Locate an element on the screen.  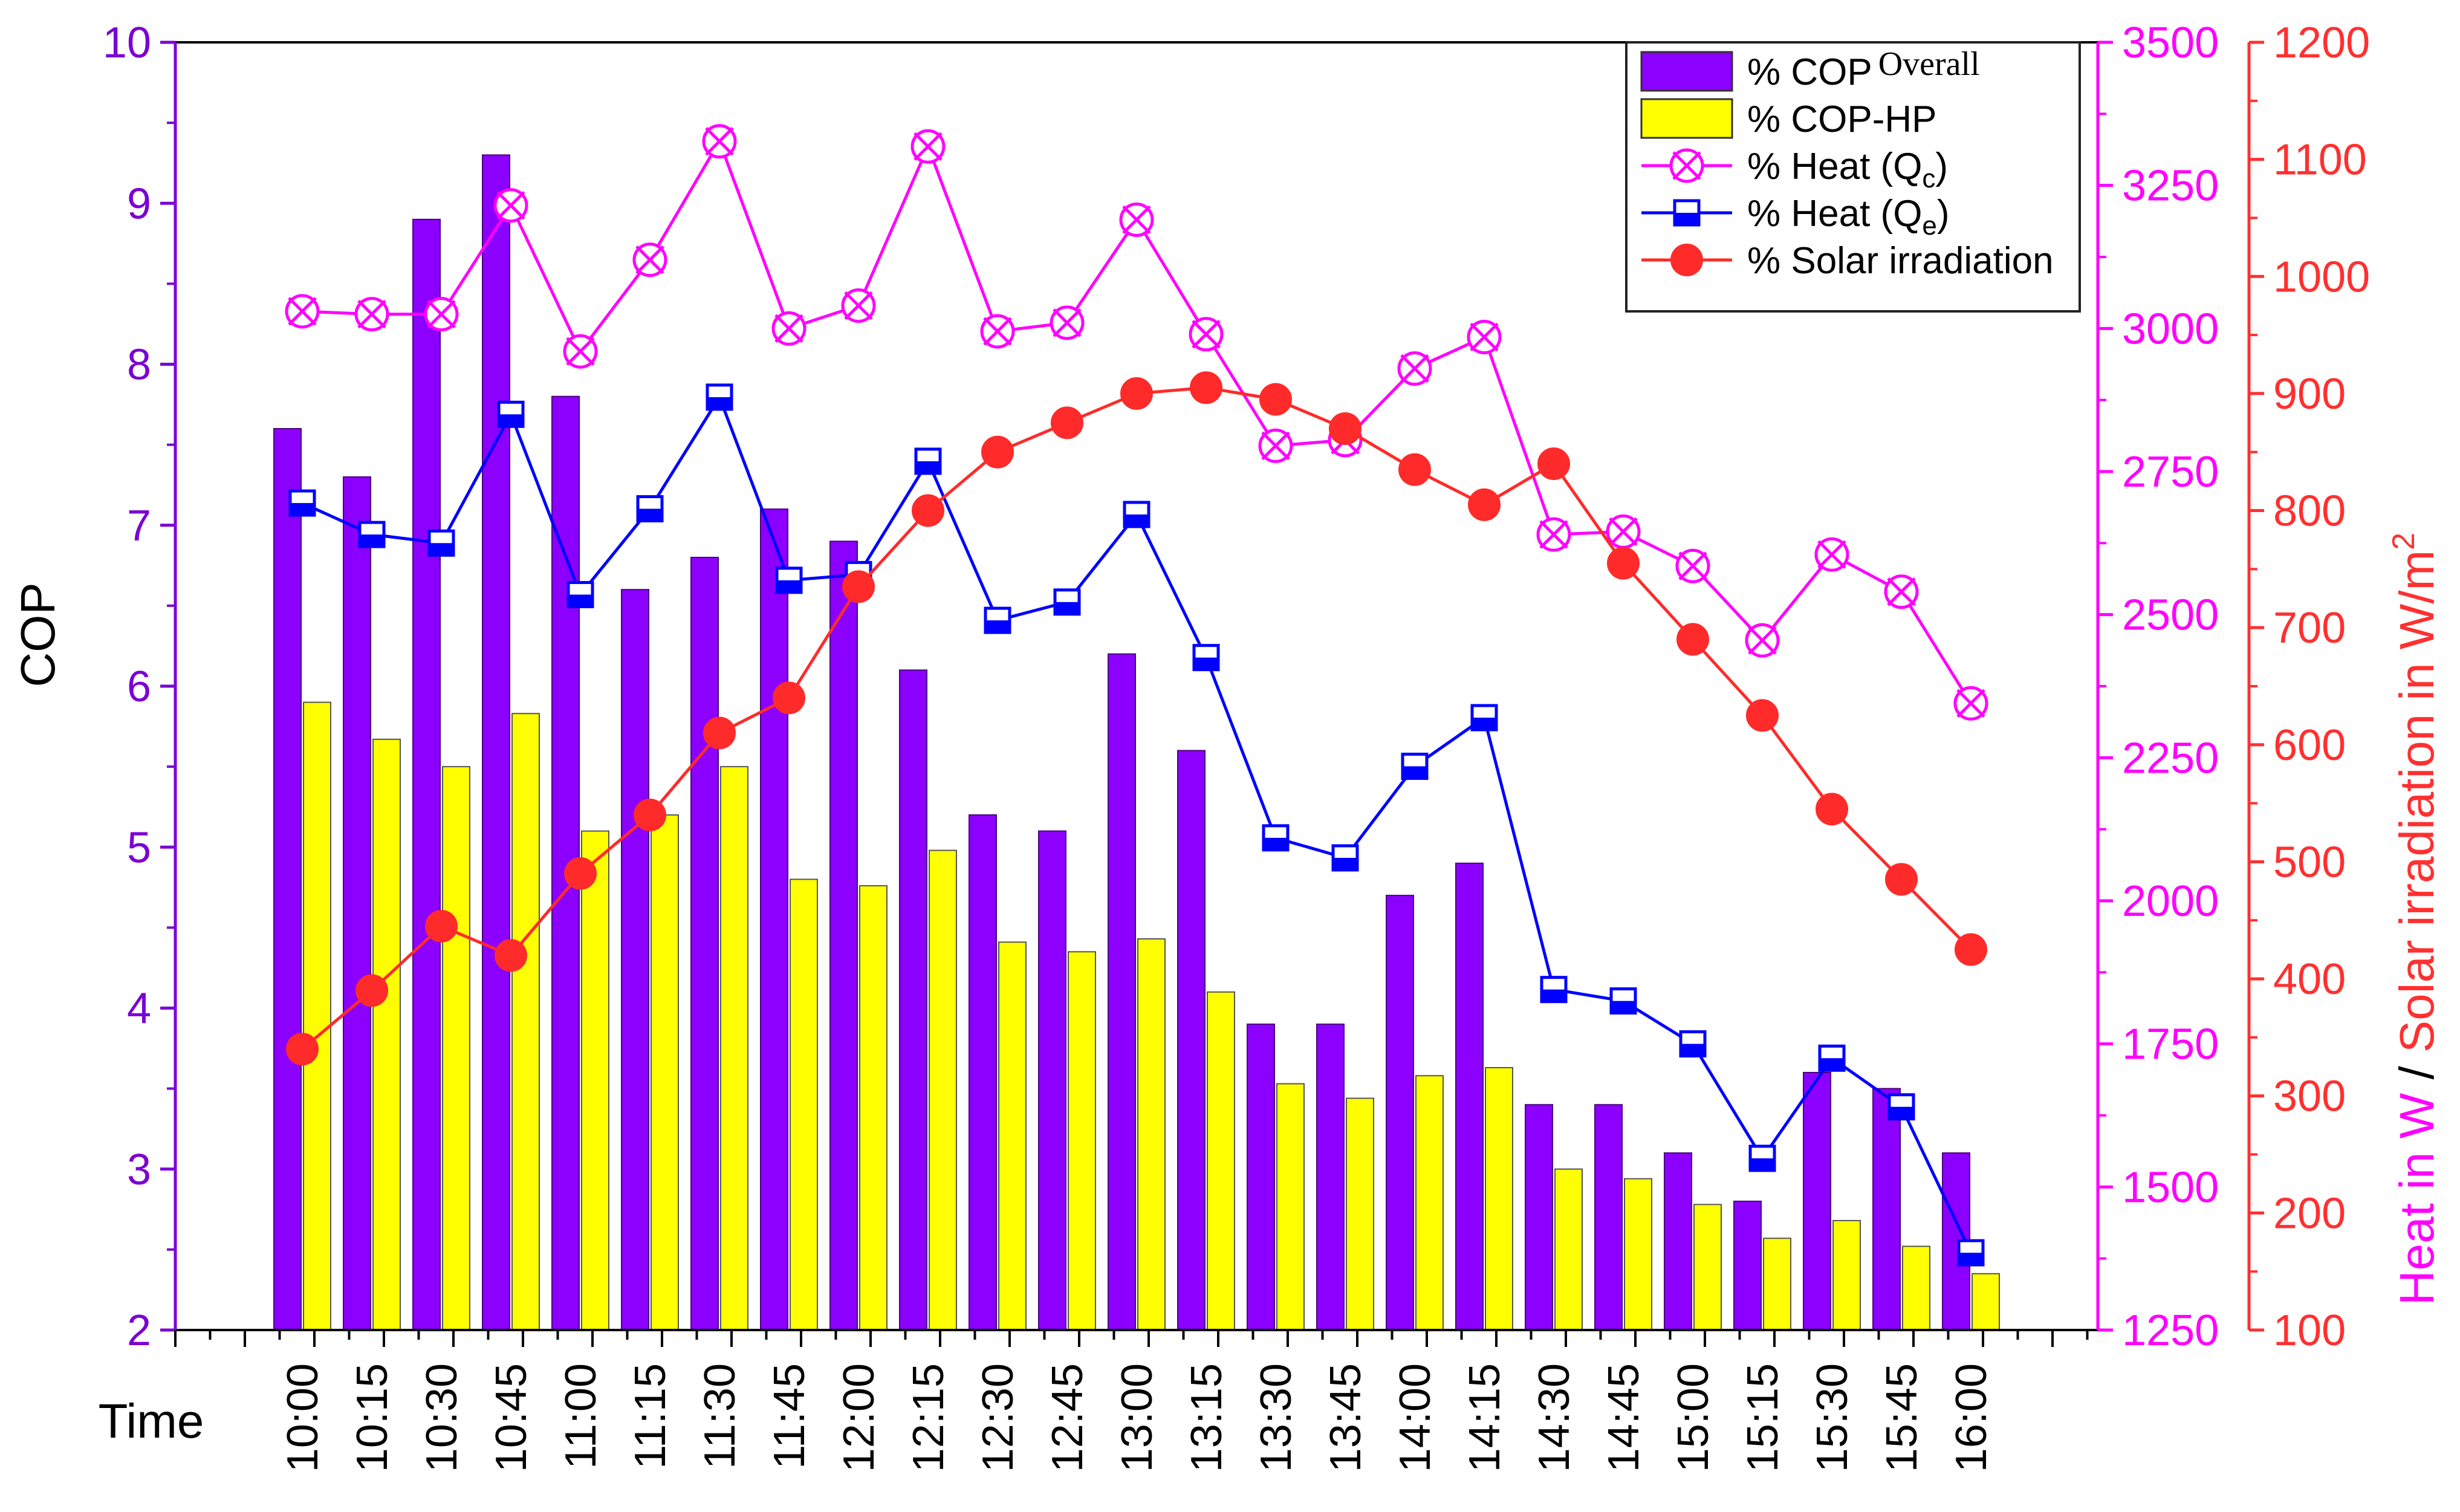
point-heat-qc--13:00 is located at coordinates (1136, 219).